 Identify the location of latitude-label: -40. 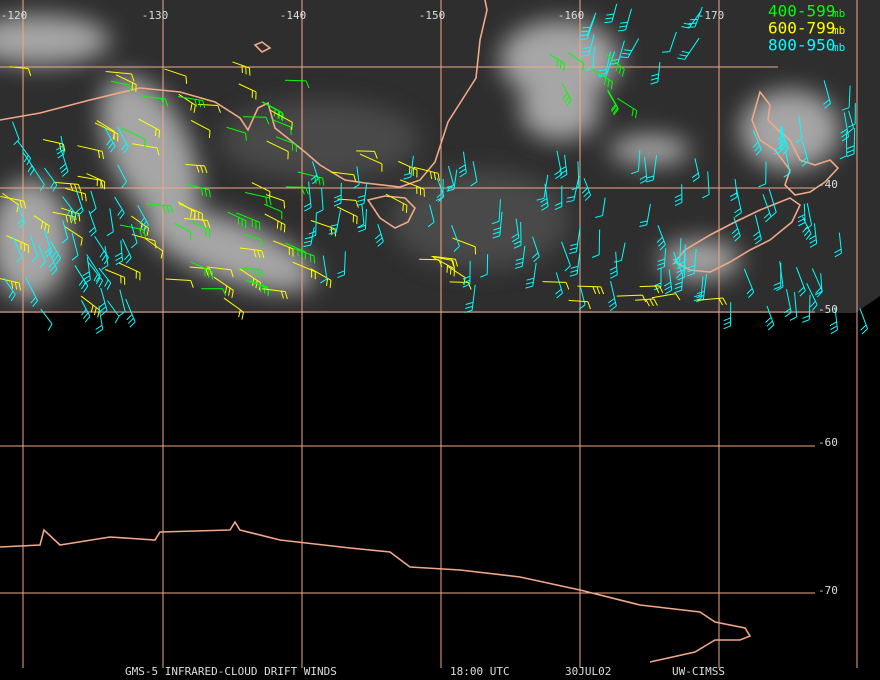
(828, 184).